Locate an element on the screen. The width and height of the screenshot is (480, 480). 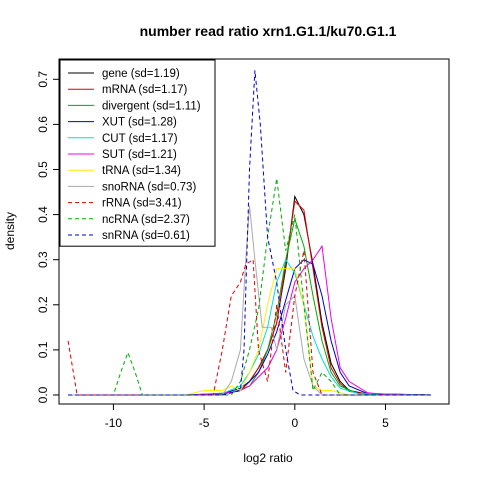
y-tick-label: 0.2 is located at coordinates (43, 304).